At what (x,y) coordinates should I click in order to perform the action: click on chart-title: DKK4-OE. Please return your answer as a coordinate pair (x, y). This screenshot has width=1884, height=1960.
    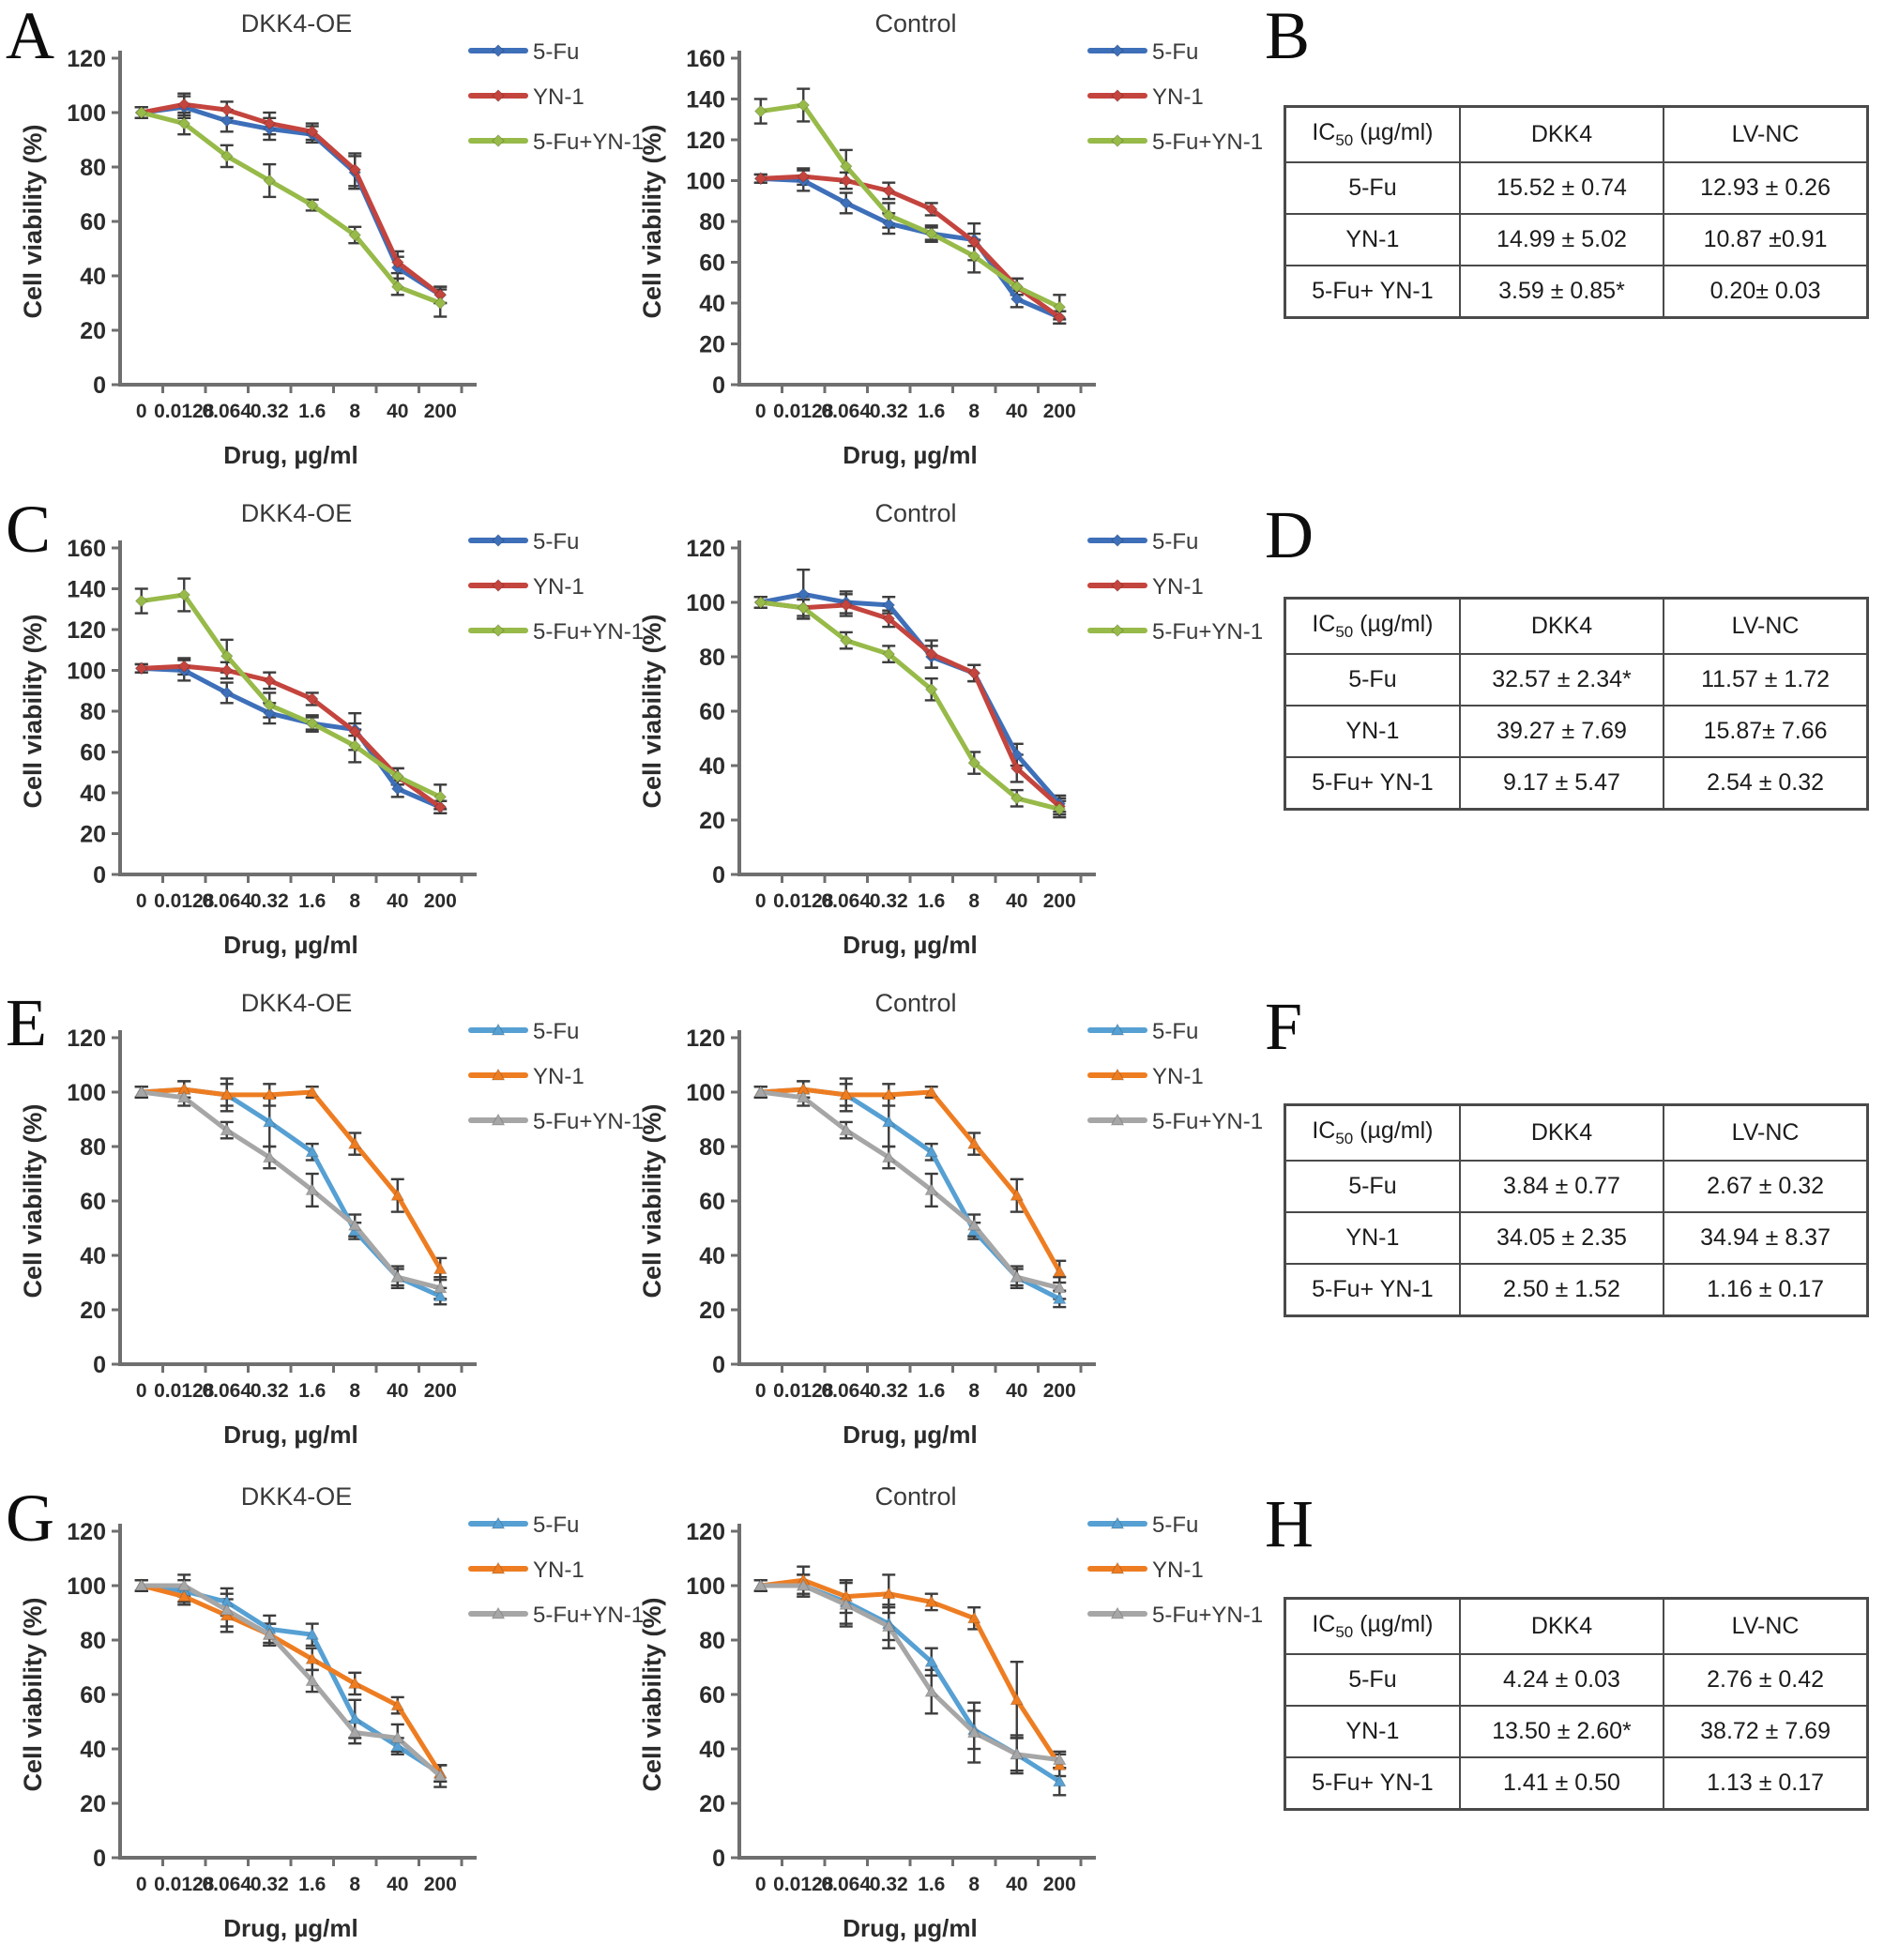
    Looking at the image, I should click on (297, 23).